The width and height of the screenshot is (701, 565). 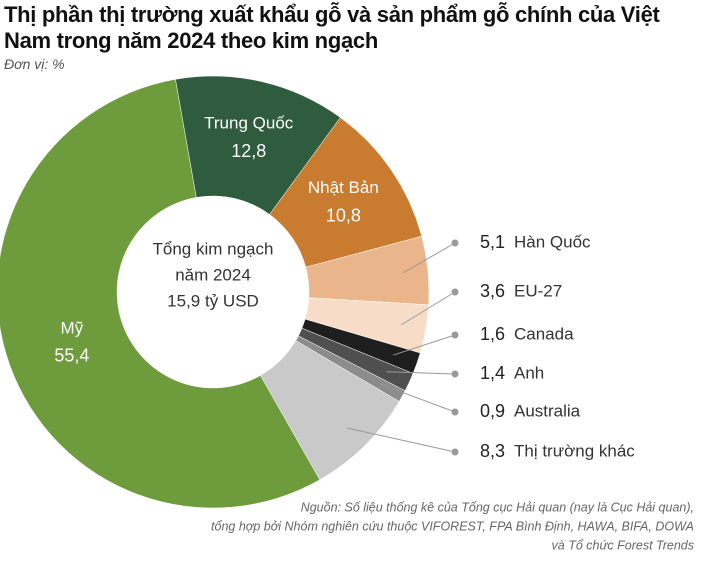 I want to click on center-text: 15,9 tỷ USD, so click(x=213, y=300).